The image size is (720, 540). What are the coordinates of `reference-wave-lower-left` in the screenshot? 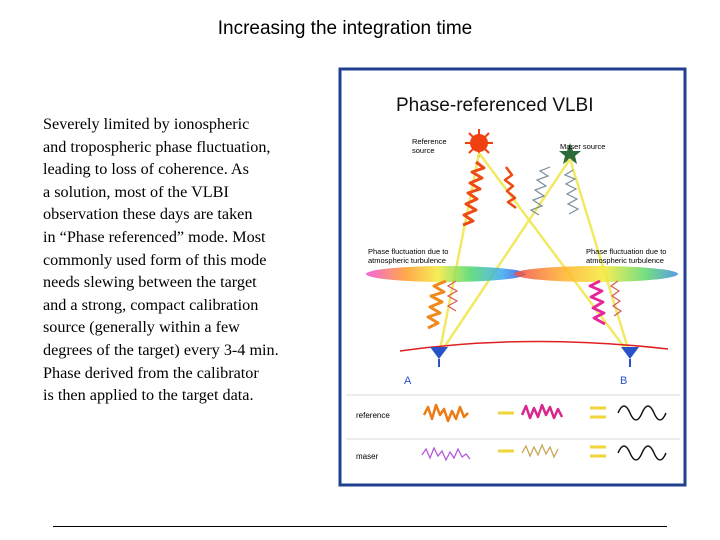 It's located at (436, 304).